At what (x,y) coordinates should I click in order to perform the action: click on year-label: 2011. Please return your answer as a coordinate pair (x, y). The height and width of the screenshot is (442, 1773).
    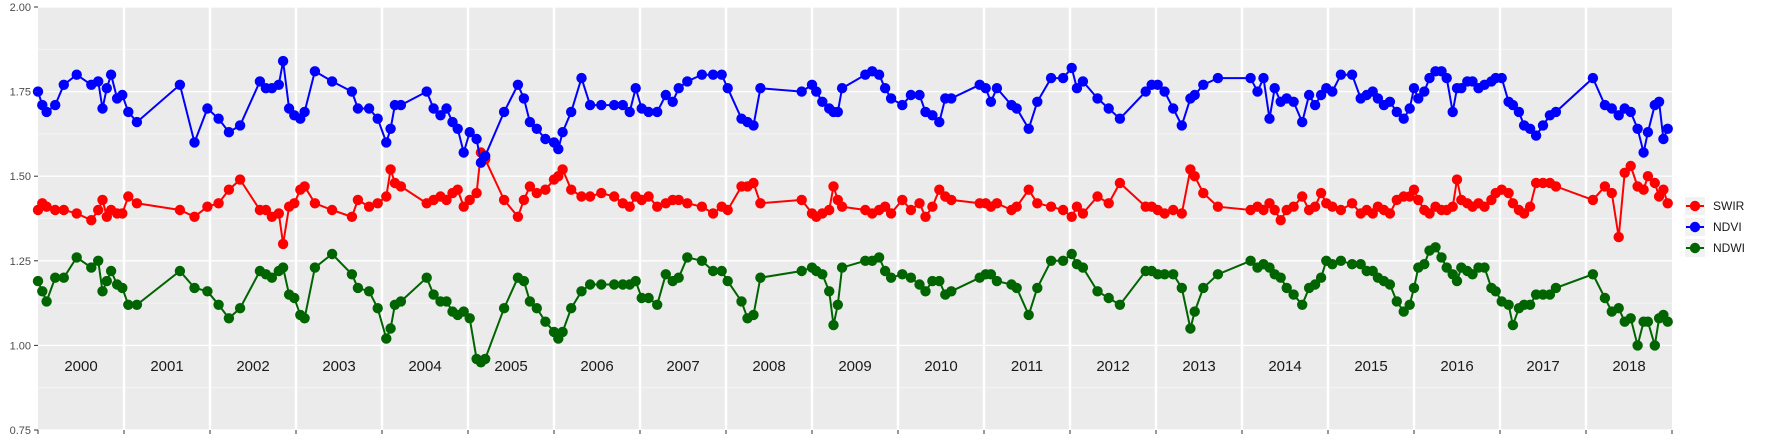
    Looking at the image, I should click on (1027, 366).